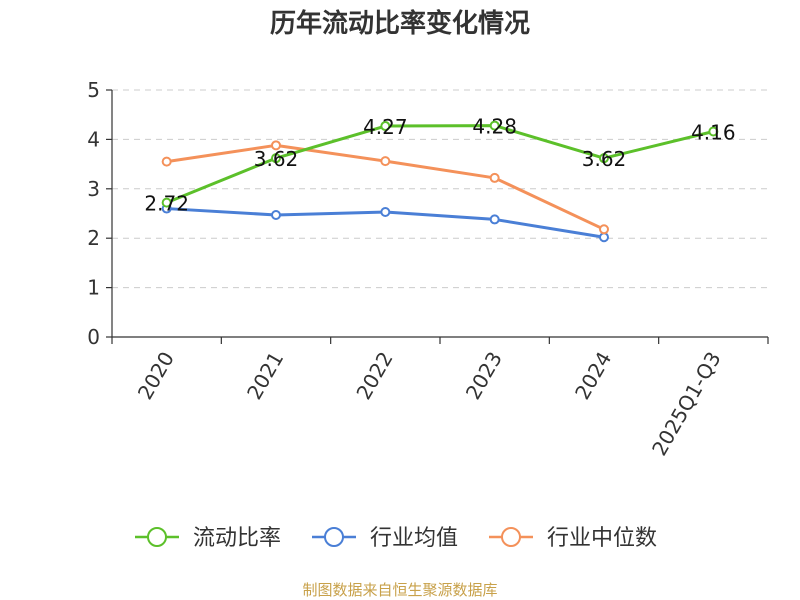 This screenshot has height=600, width=800. Describe the element at coordinates (93, 337) in the screenshot. I see `y-tick-label: 0` at that location.